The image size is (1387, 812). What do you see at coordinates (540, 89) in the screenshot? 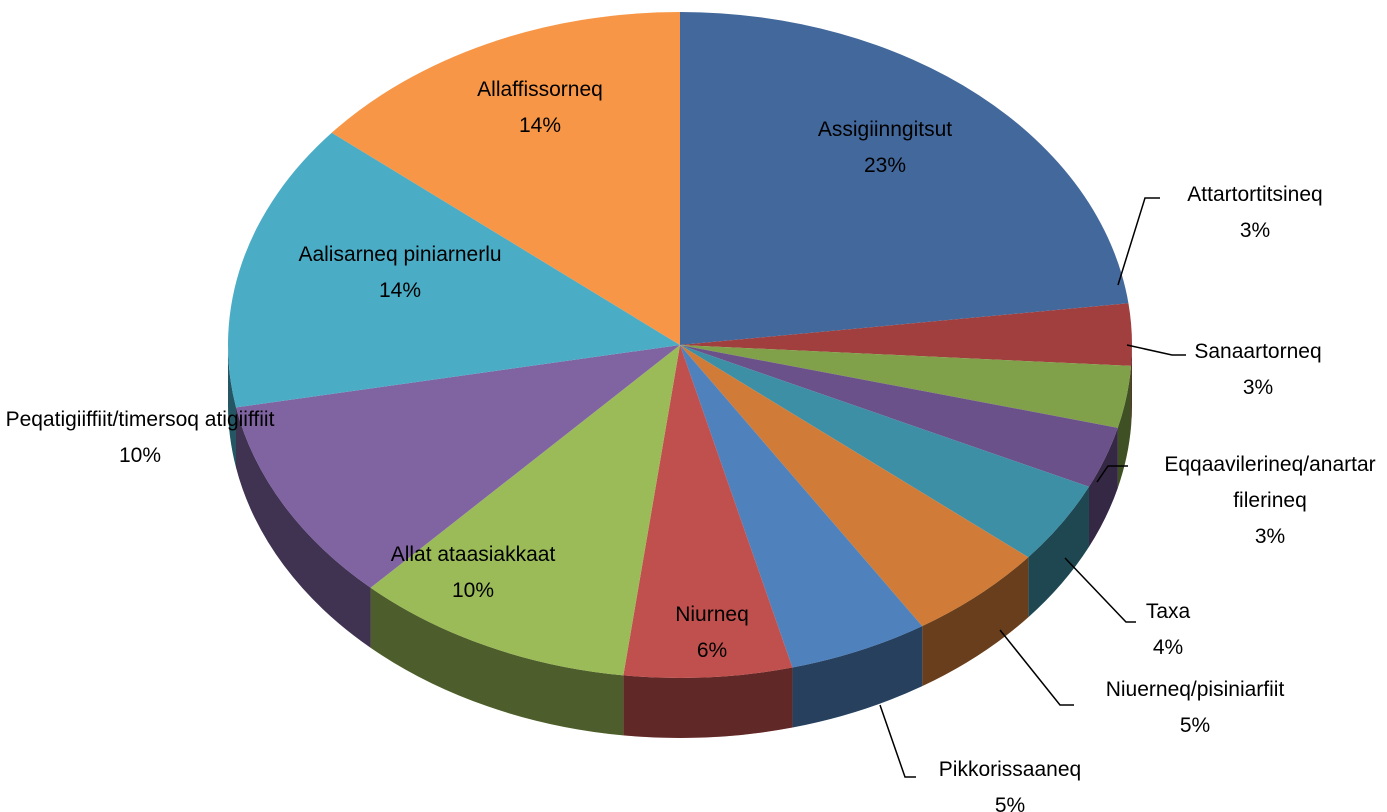
I see `category-label: Allaffissorneq` at bounding box center [540, 89].